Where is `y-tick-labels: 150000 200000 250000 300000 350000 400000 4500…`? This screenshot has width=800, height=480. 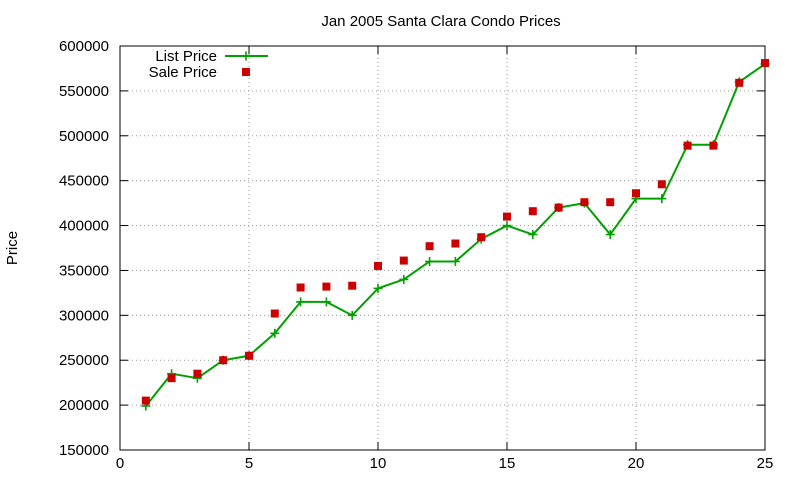
y-tick-labels: 150000 200000 250000 300000 350000 400000 4500… is located at coordinates (84, 248).